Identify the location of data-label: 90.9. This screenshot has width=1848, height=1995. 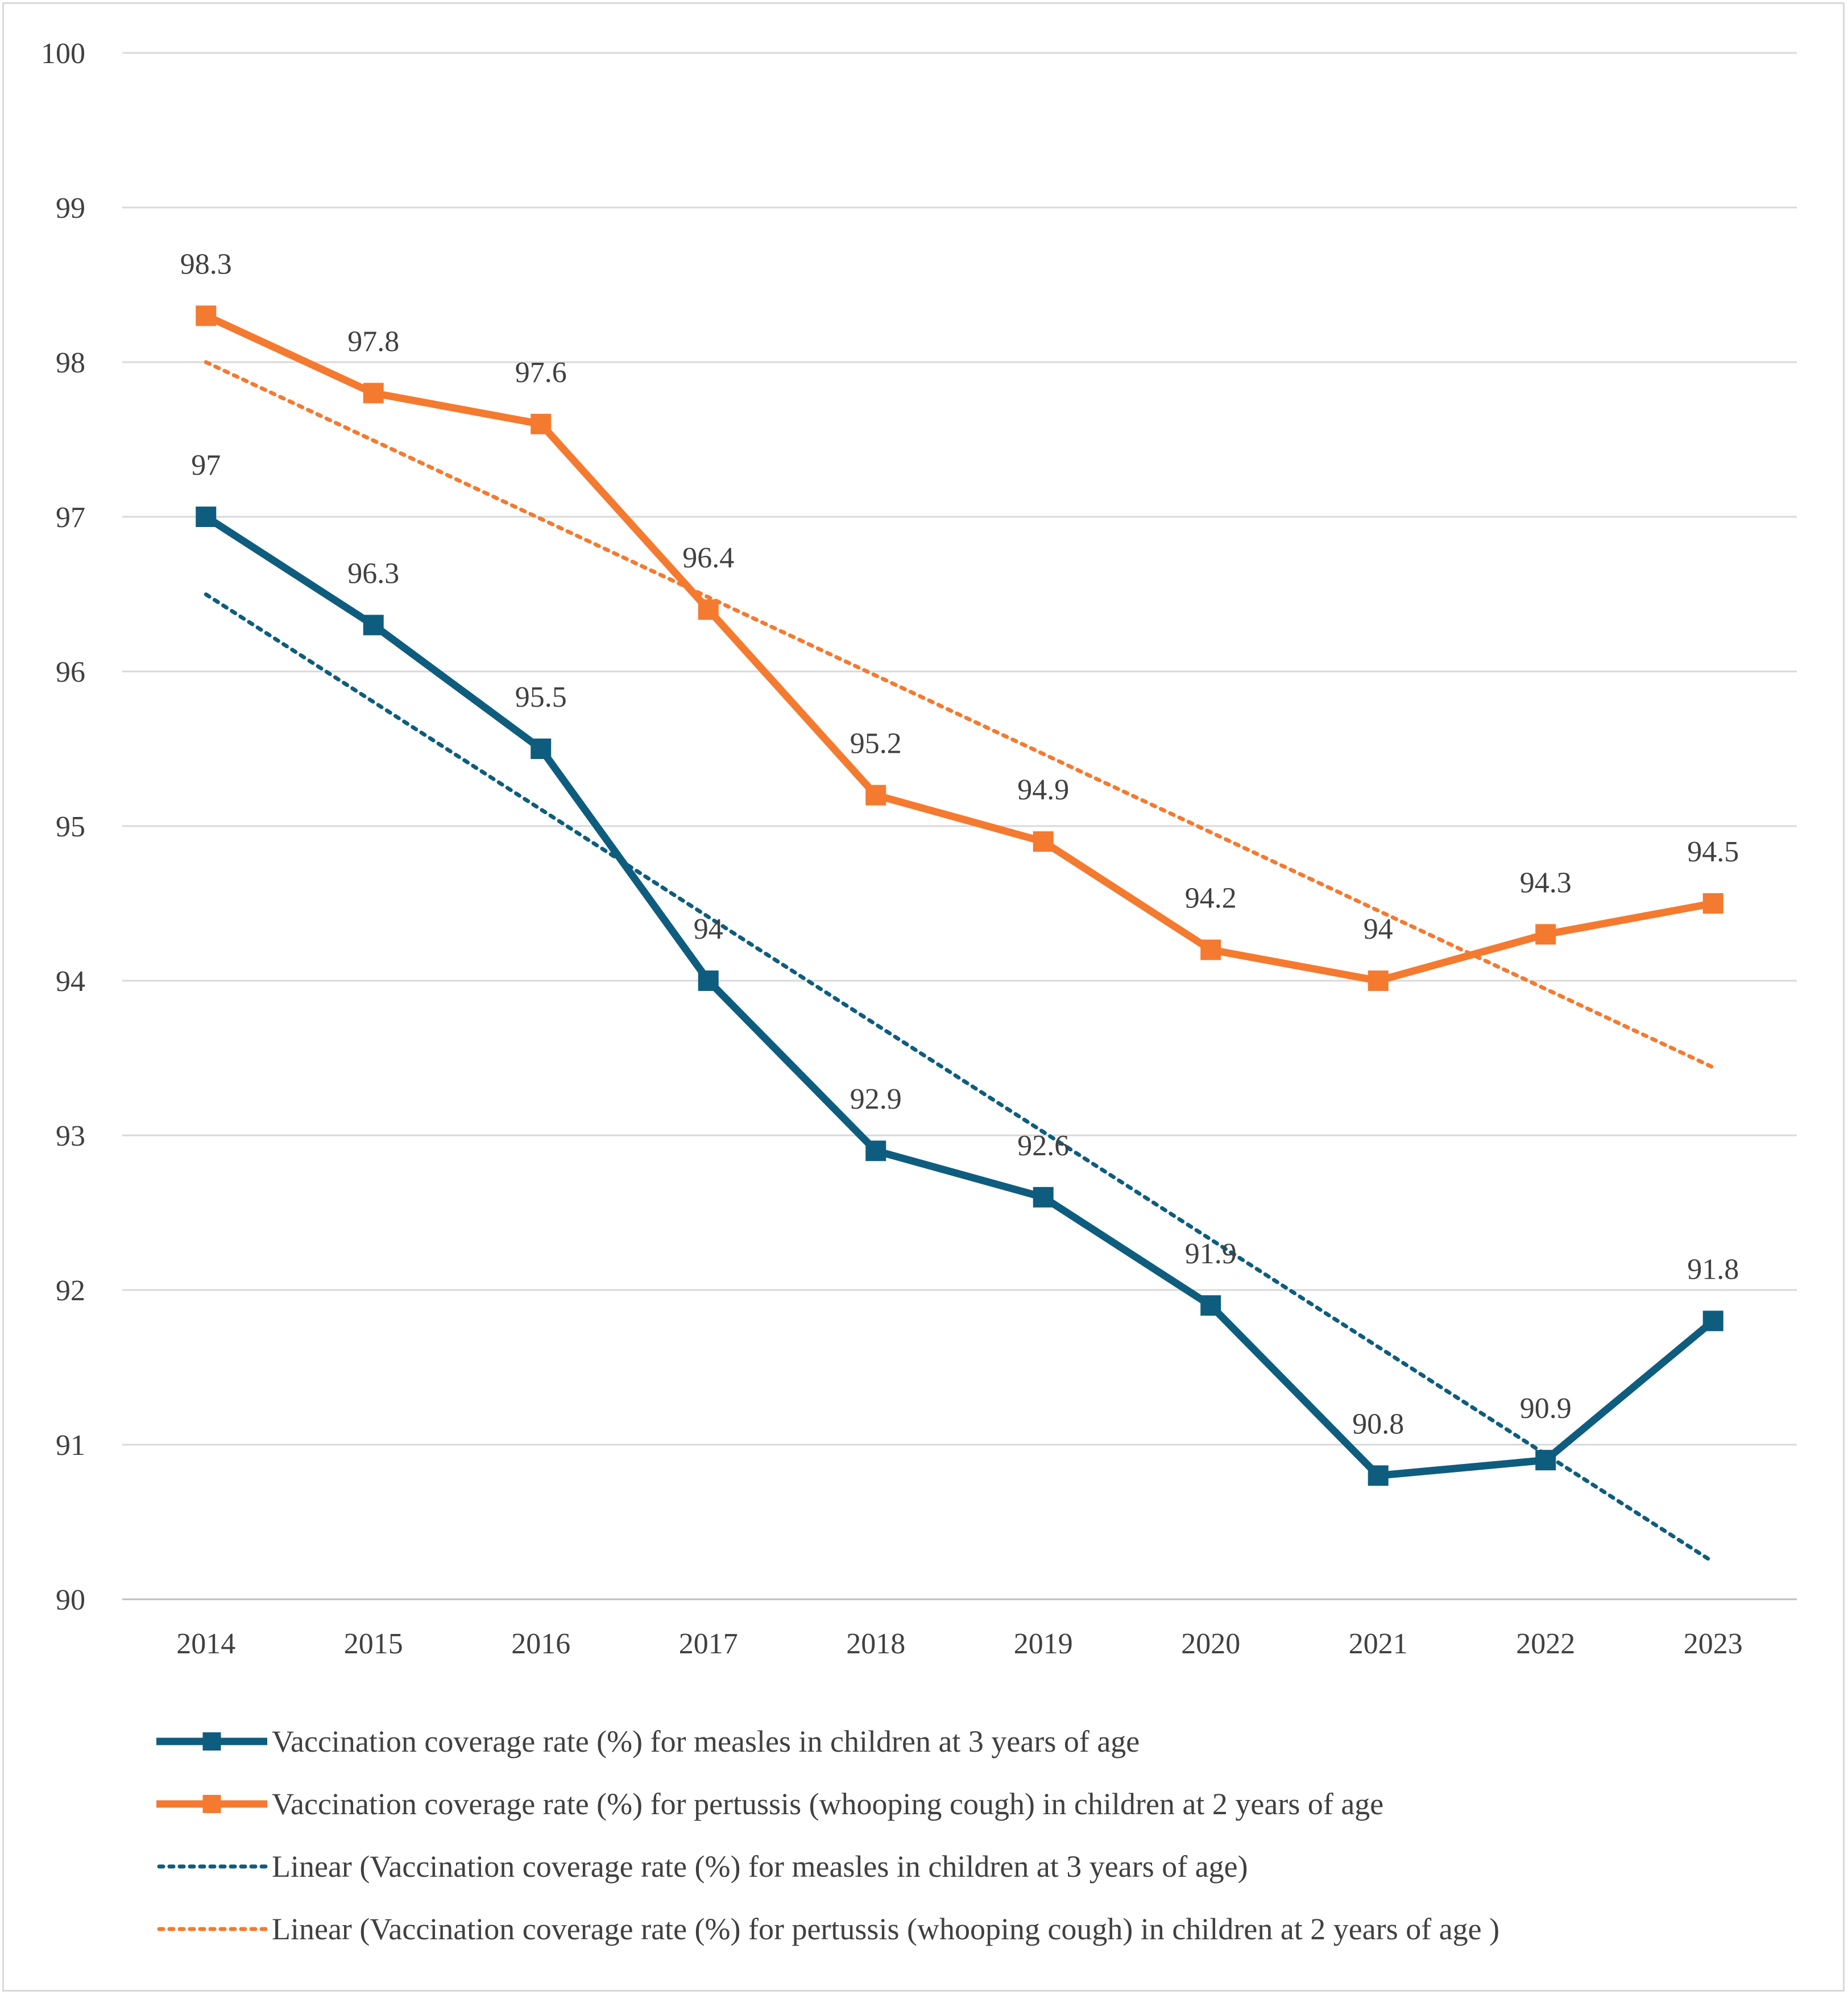
(1546, 1408).